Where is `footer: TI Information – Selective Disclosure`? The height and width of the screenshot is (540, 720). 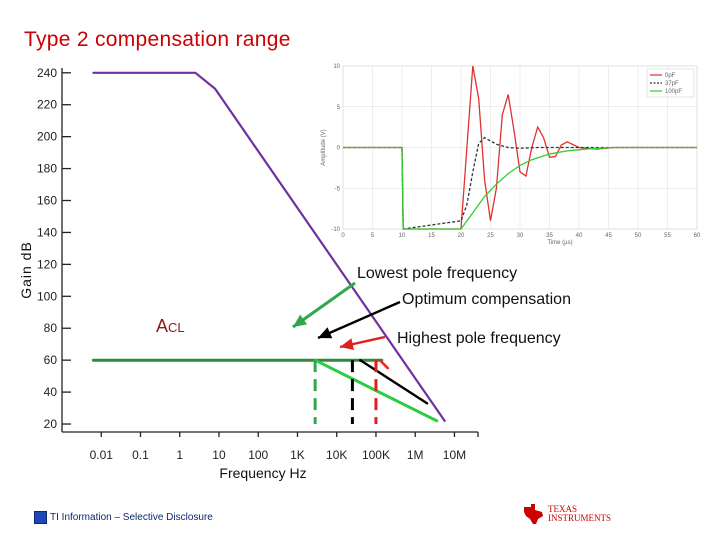 footer: TI Information – Selective Disclosure is located at coordinates (123, 517).